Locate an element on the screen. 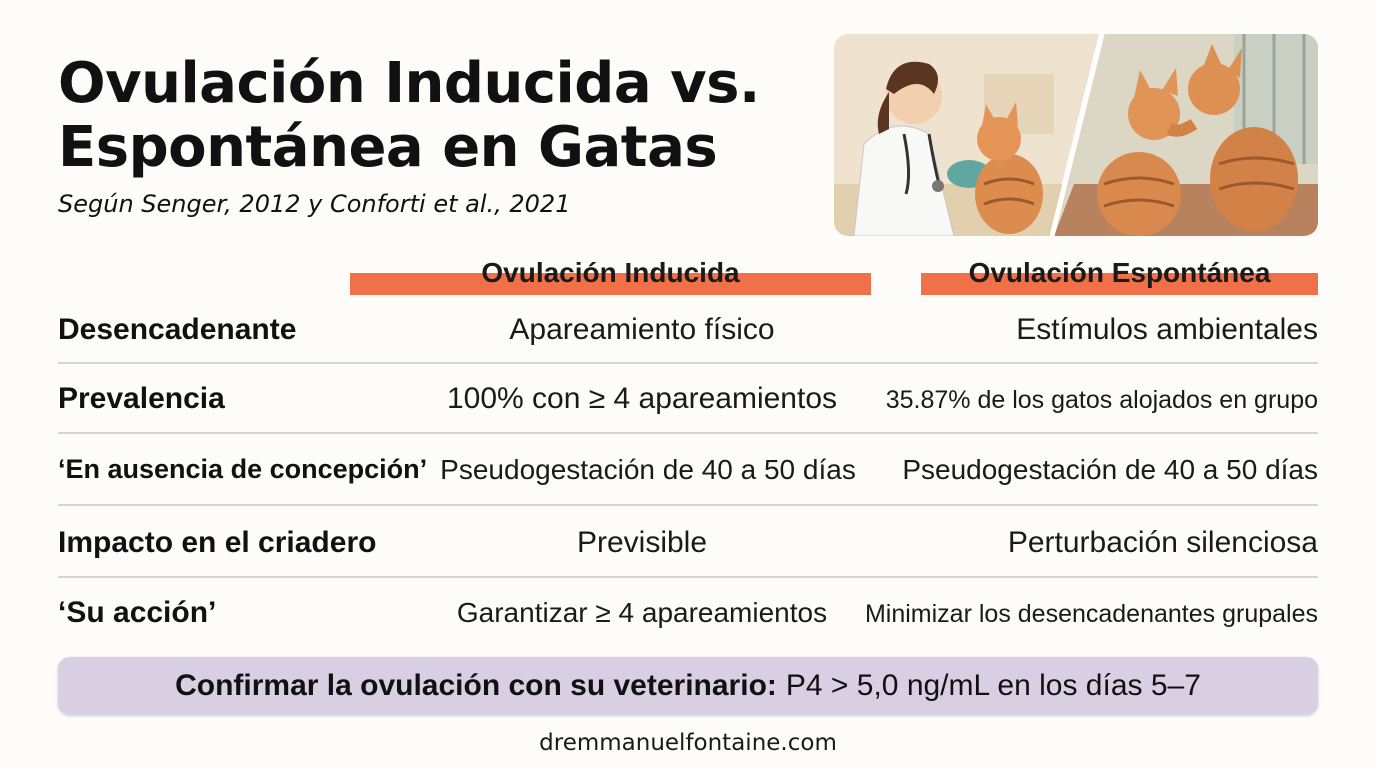 The image size is (1376, 768). column-header-spontaneous: Ovulación Espontánea is located at coordinates (1119, 274).